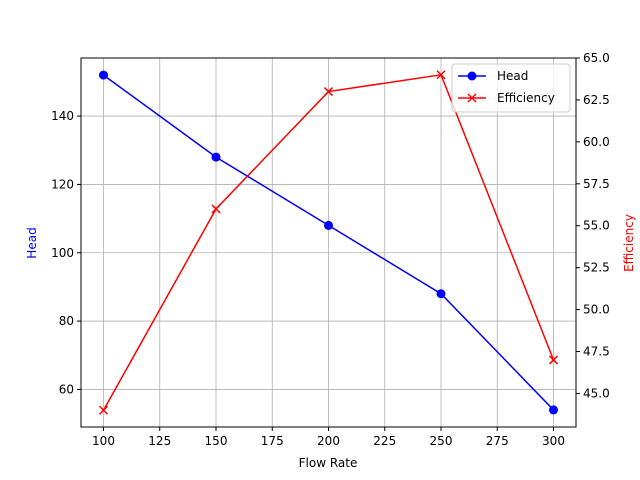 The height and width of the screenshot is (480, 640). What do you see at coordinates (472, 76) in the screenshot?
I see `legend-head-marker-icon` at bounding box center [472, 76].